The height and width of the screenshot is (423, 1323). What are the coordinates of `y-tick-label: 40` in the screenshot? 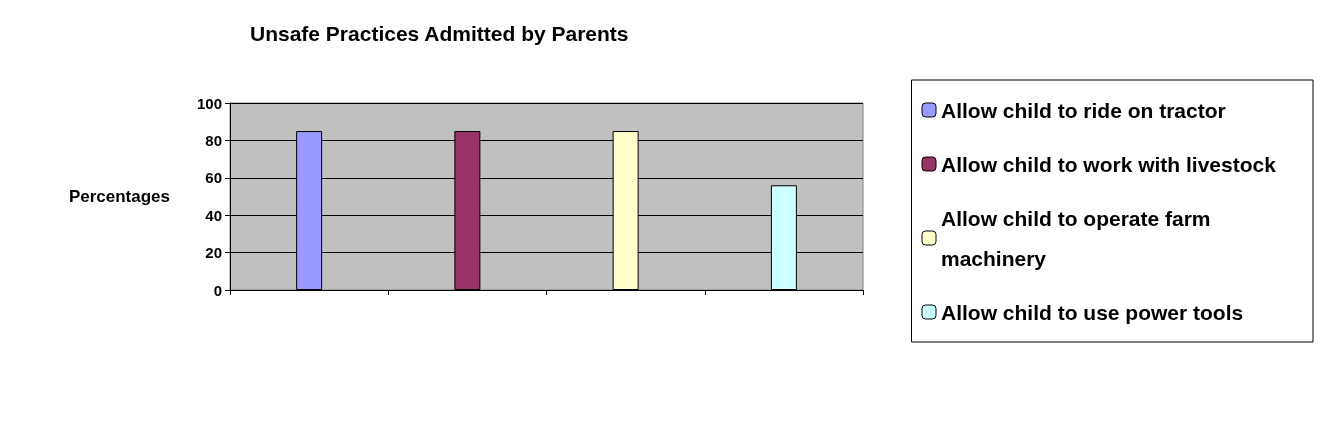 It's located at (213, 215).